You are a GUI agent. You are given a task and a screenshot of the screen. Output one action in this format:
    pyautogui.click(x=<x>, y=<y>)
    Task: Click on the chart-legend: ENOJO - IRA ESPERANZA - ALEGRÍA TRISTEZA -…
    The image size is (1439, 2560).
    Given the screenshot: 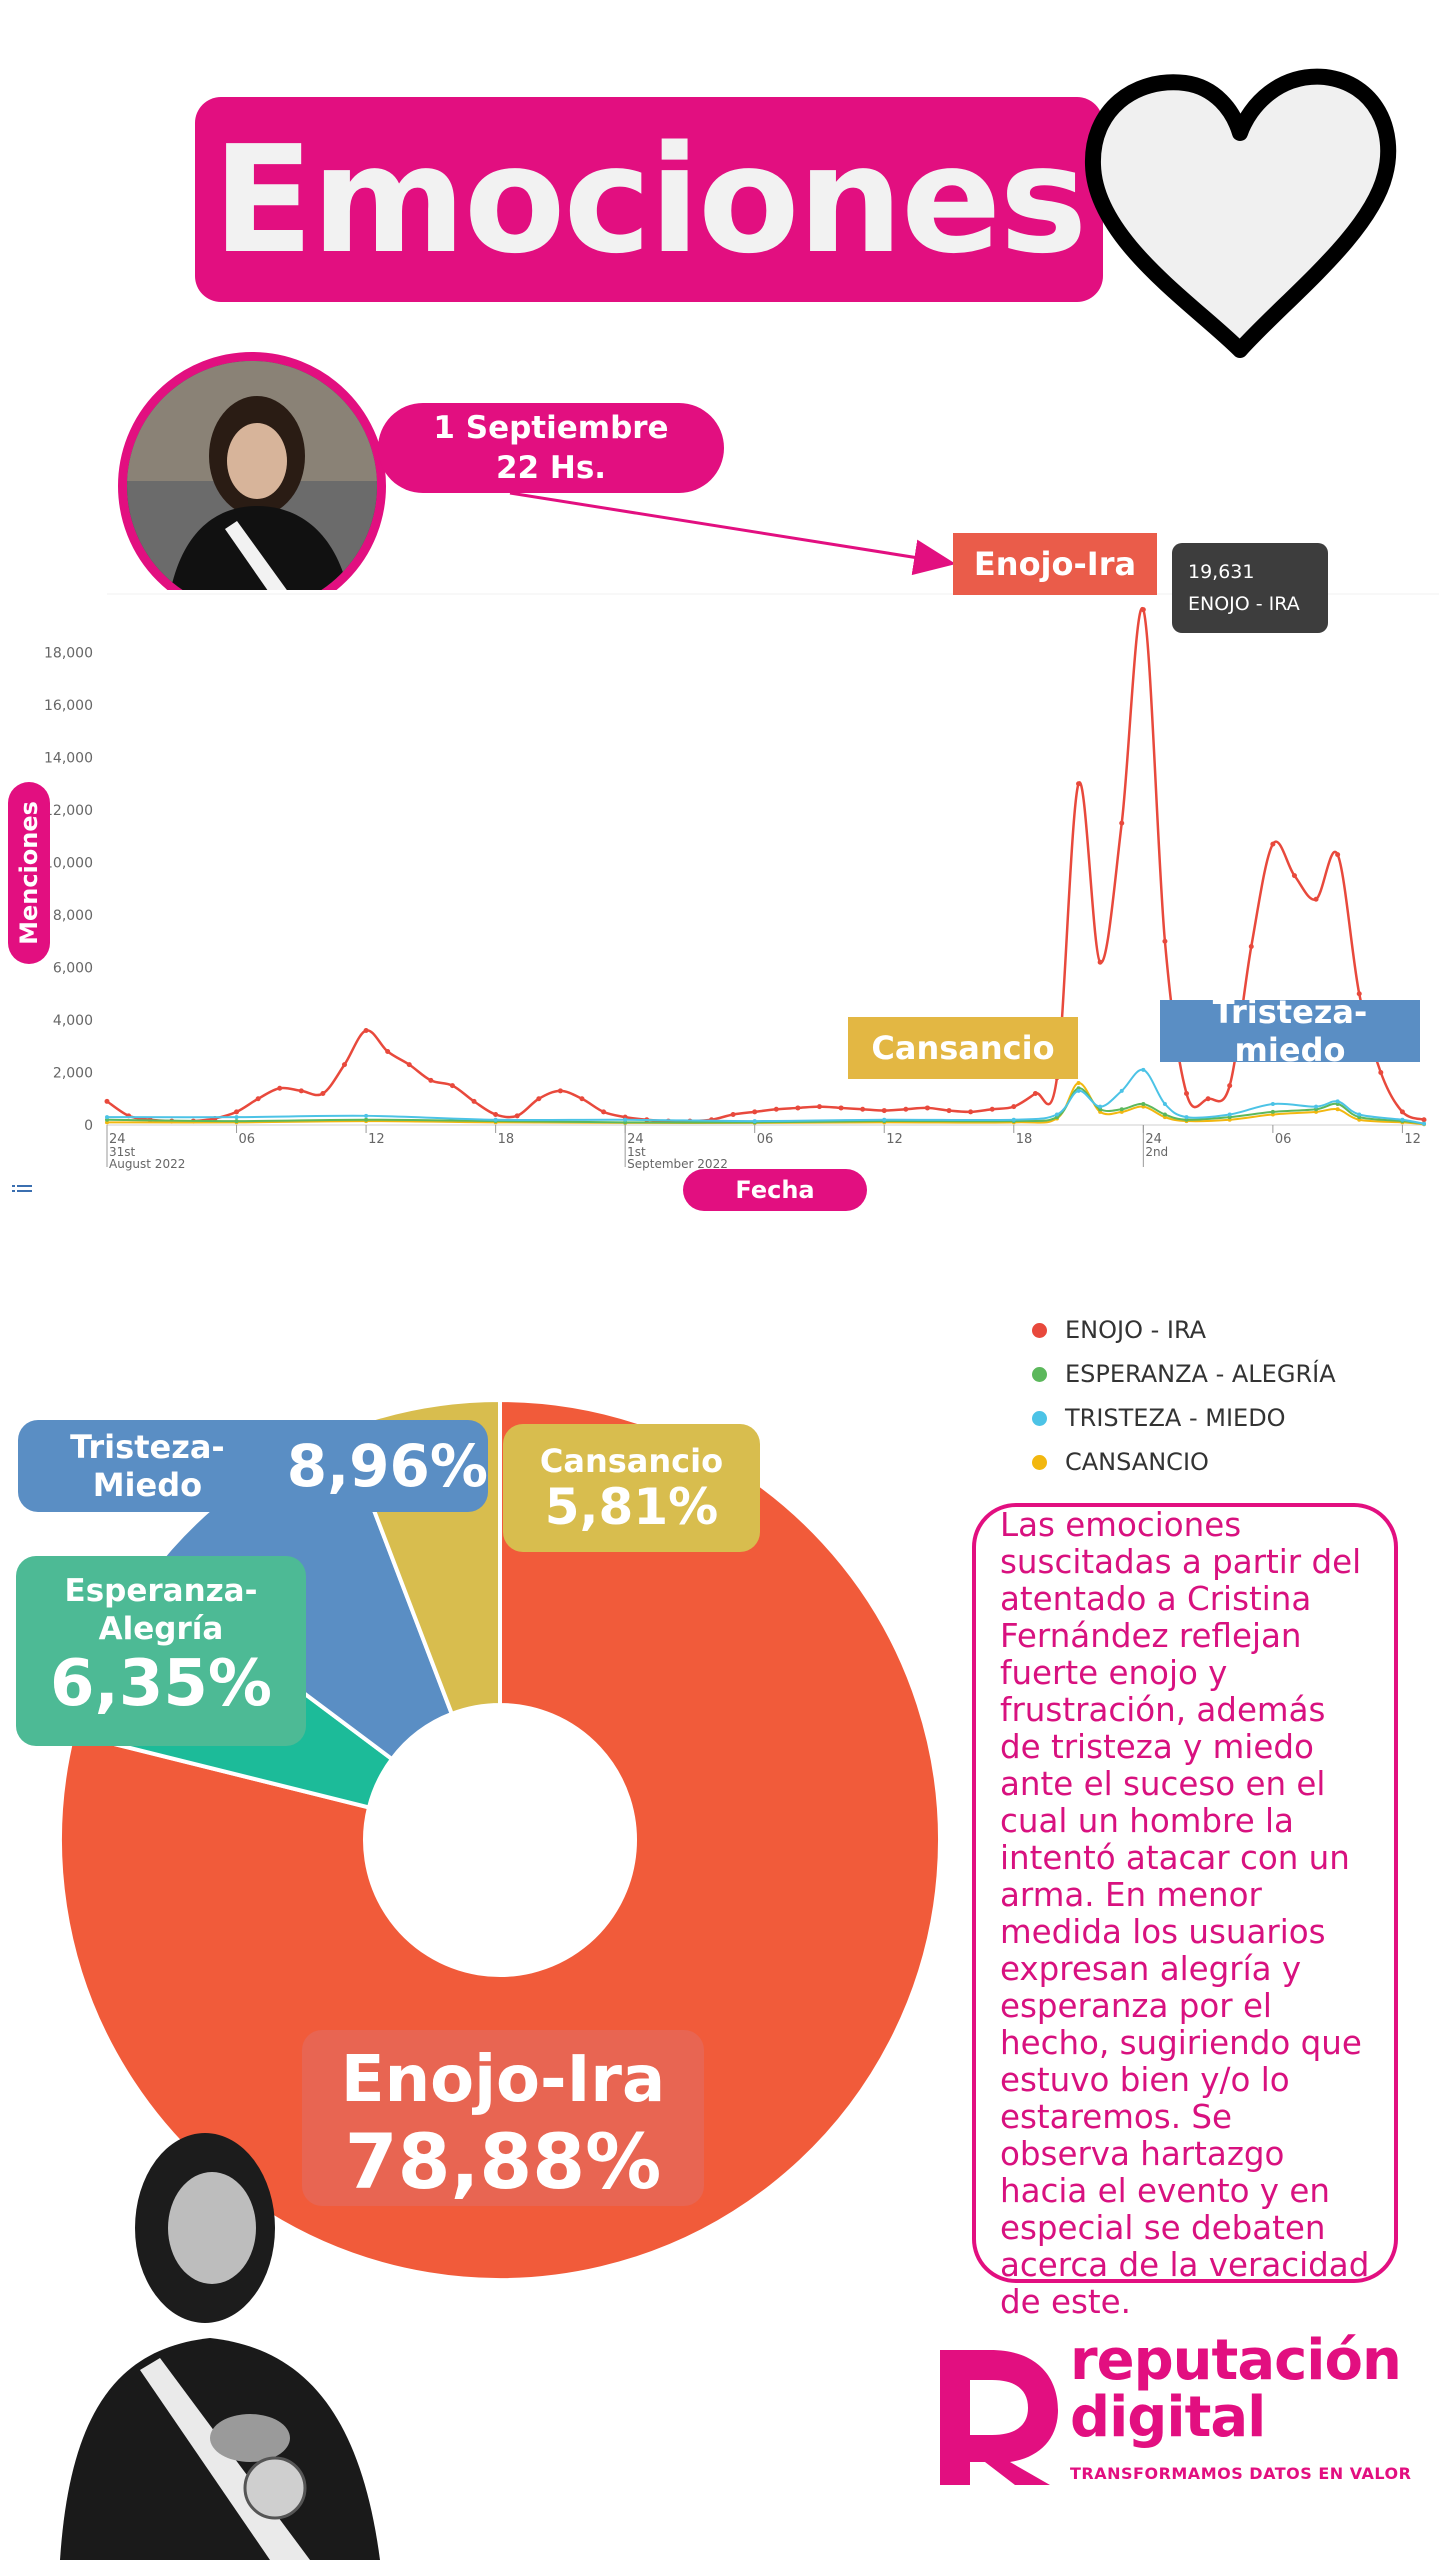 What is the action you would take?
    pyautogui.click(x=1232, y=1396)
    